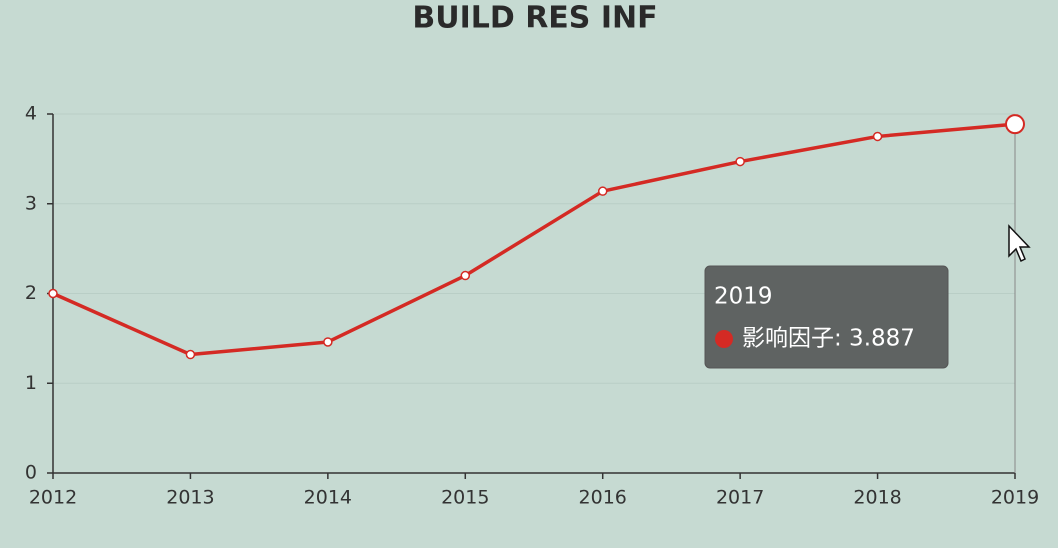  I want to click on x-tick-label: 2016, so click(603, 498).